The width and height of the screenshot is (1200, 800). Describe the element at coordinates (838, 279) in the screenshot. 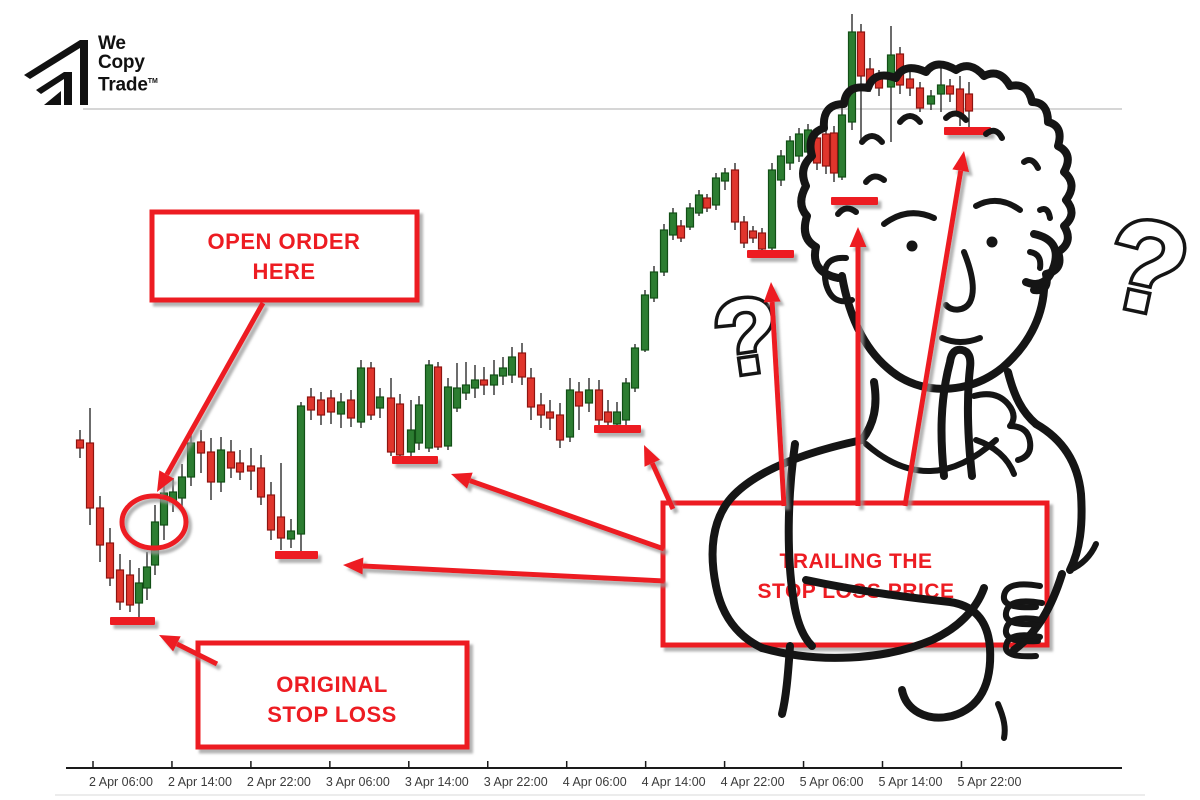

I see `left-ear-icon` at that location.